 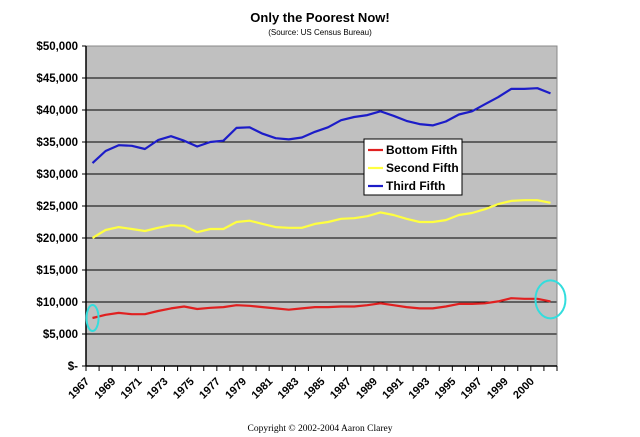 What do you see at coordinates (73, 367) in the screenshot?
I see `y-tick-label: $-` at bounding box center [73, 367].